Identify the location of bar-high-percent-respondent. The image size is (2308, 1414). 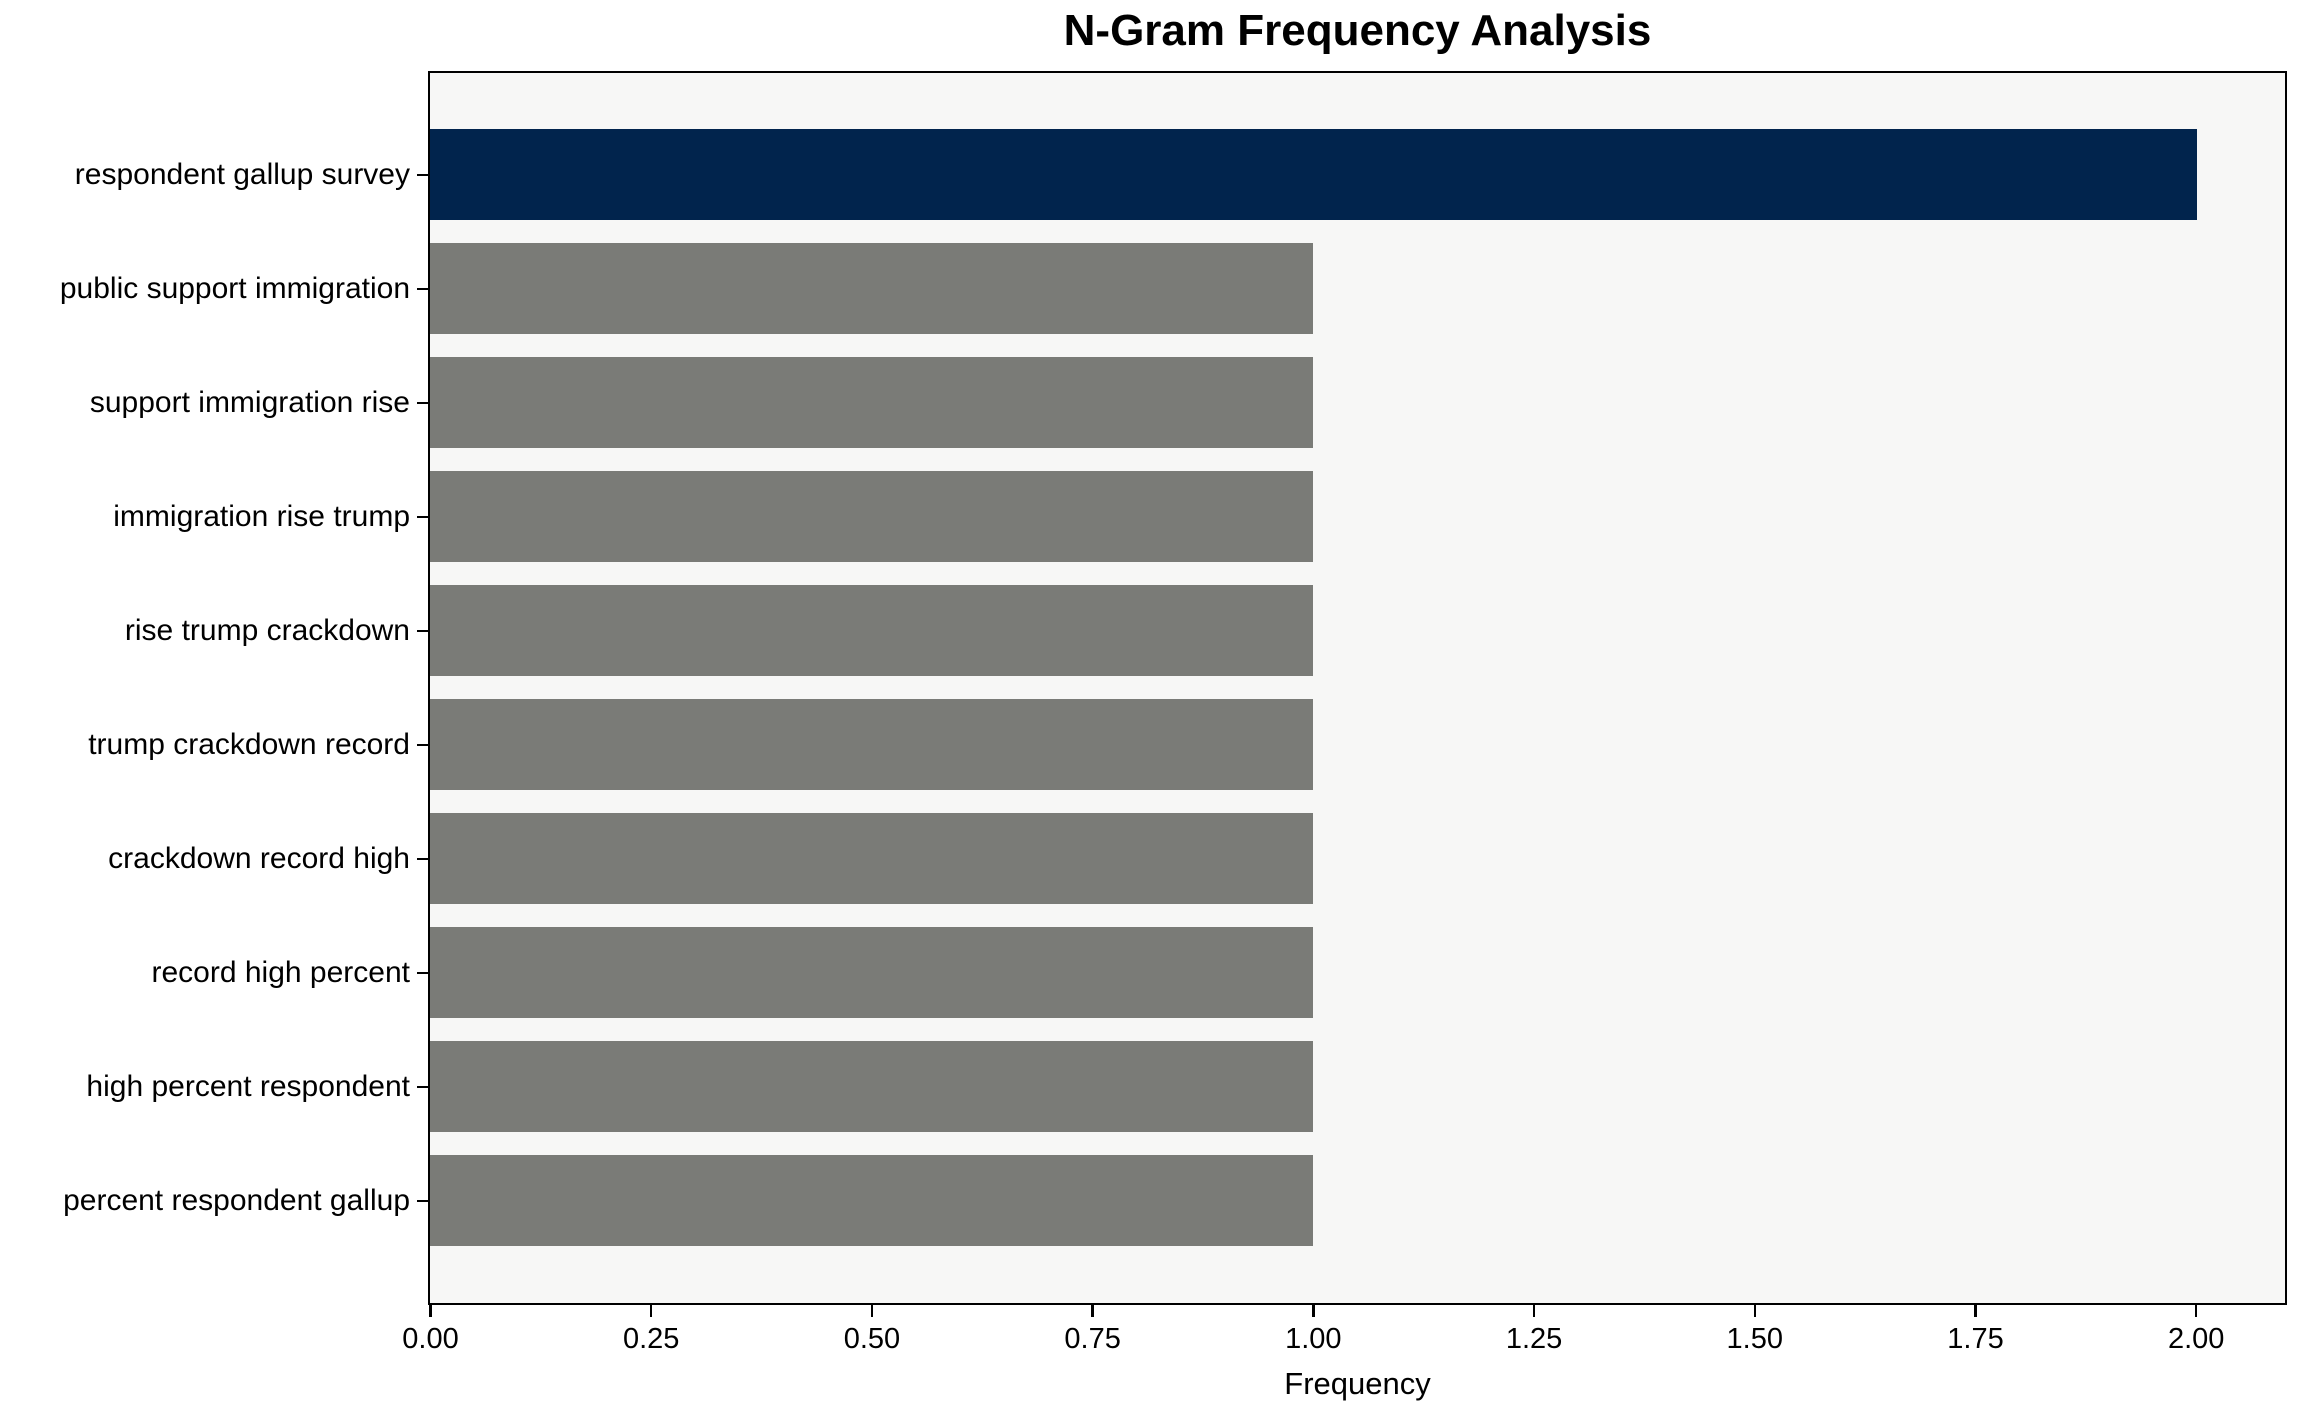
(872, 1086).